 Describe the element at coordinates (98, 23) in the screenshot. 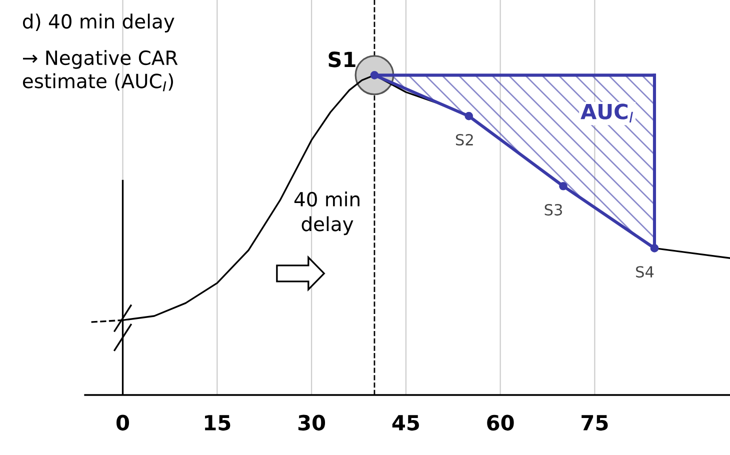

I see `text: d) 40 min delay` at that location.